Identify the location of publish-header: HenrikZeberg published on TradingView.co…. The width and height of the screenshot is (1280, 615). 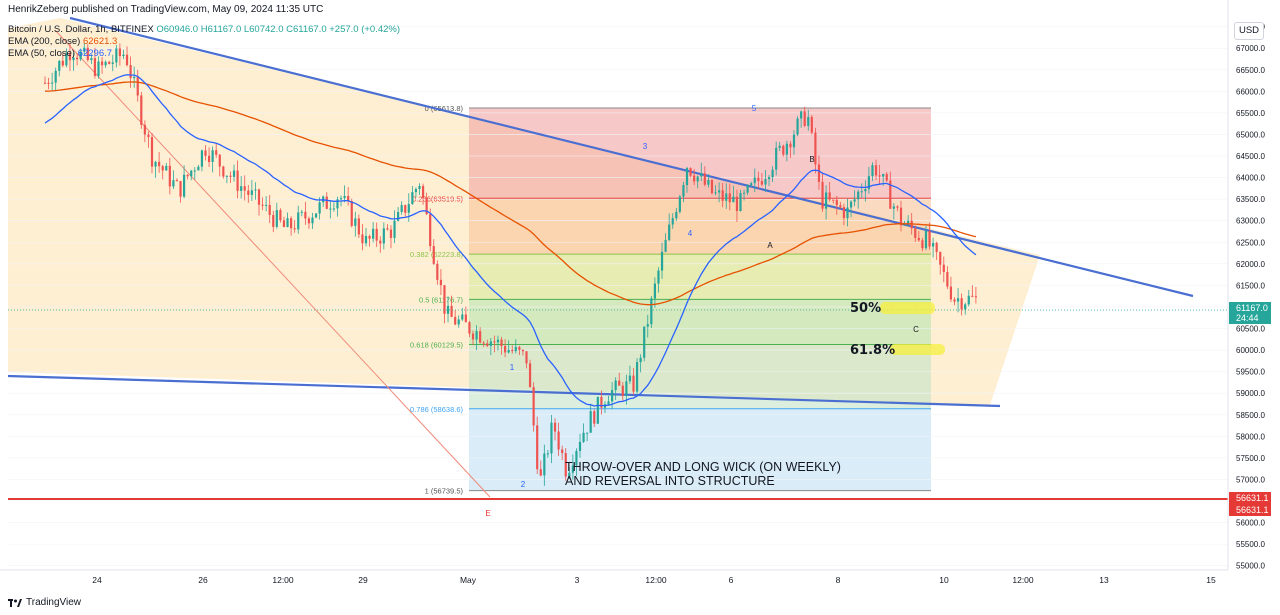
(166, 9).